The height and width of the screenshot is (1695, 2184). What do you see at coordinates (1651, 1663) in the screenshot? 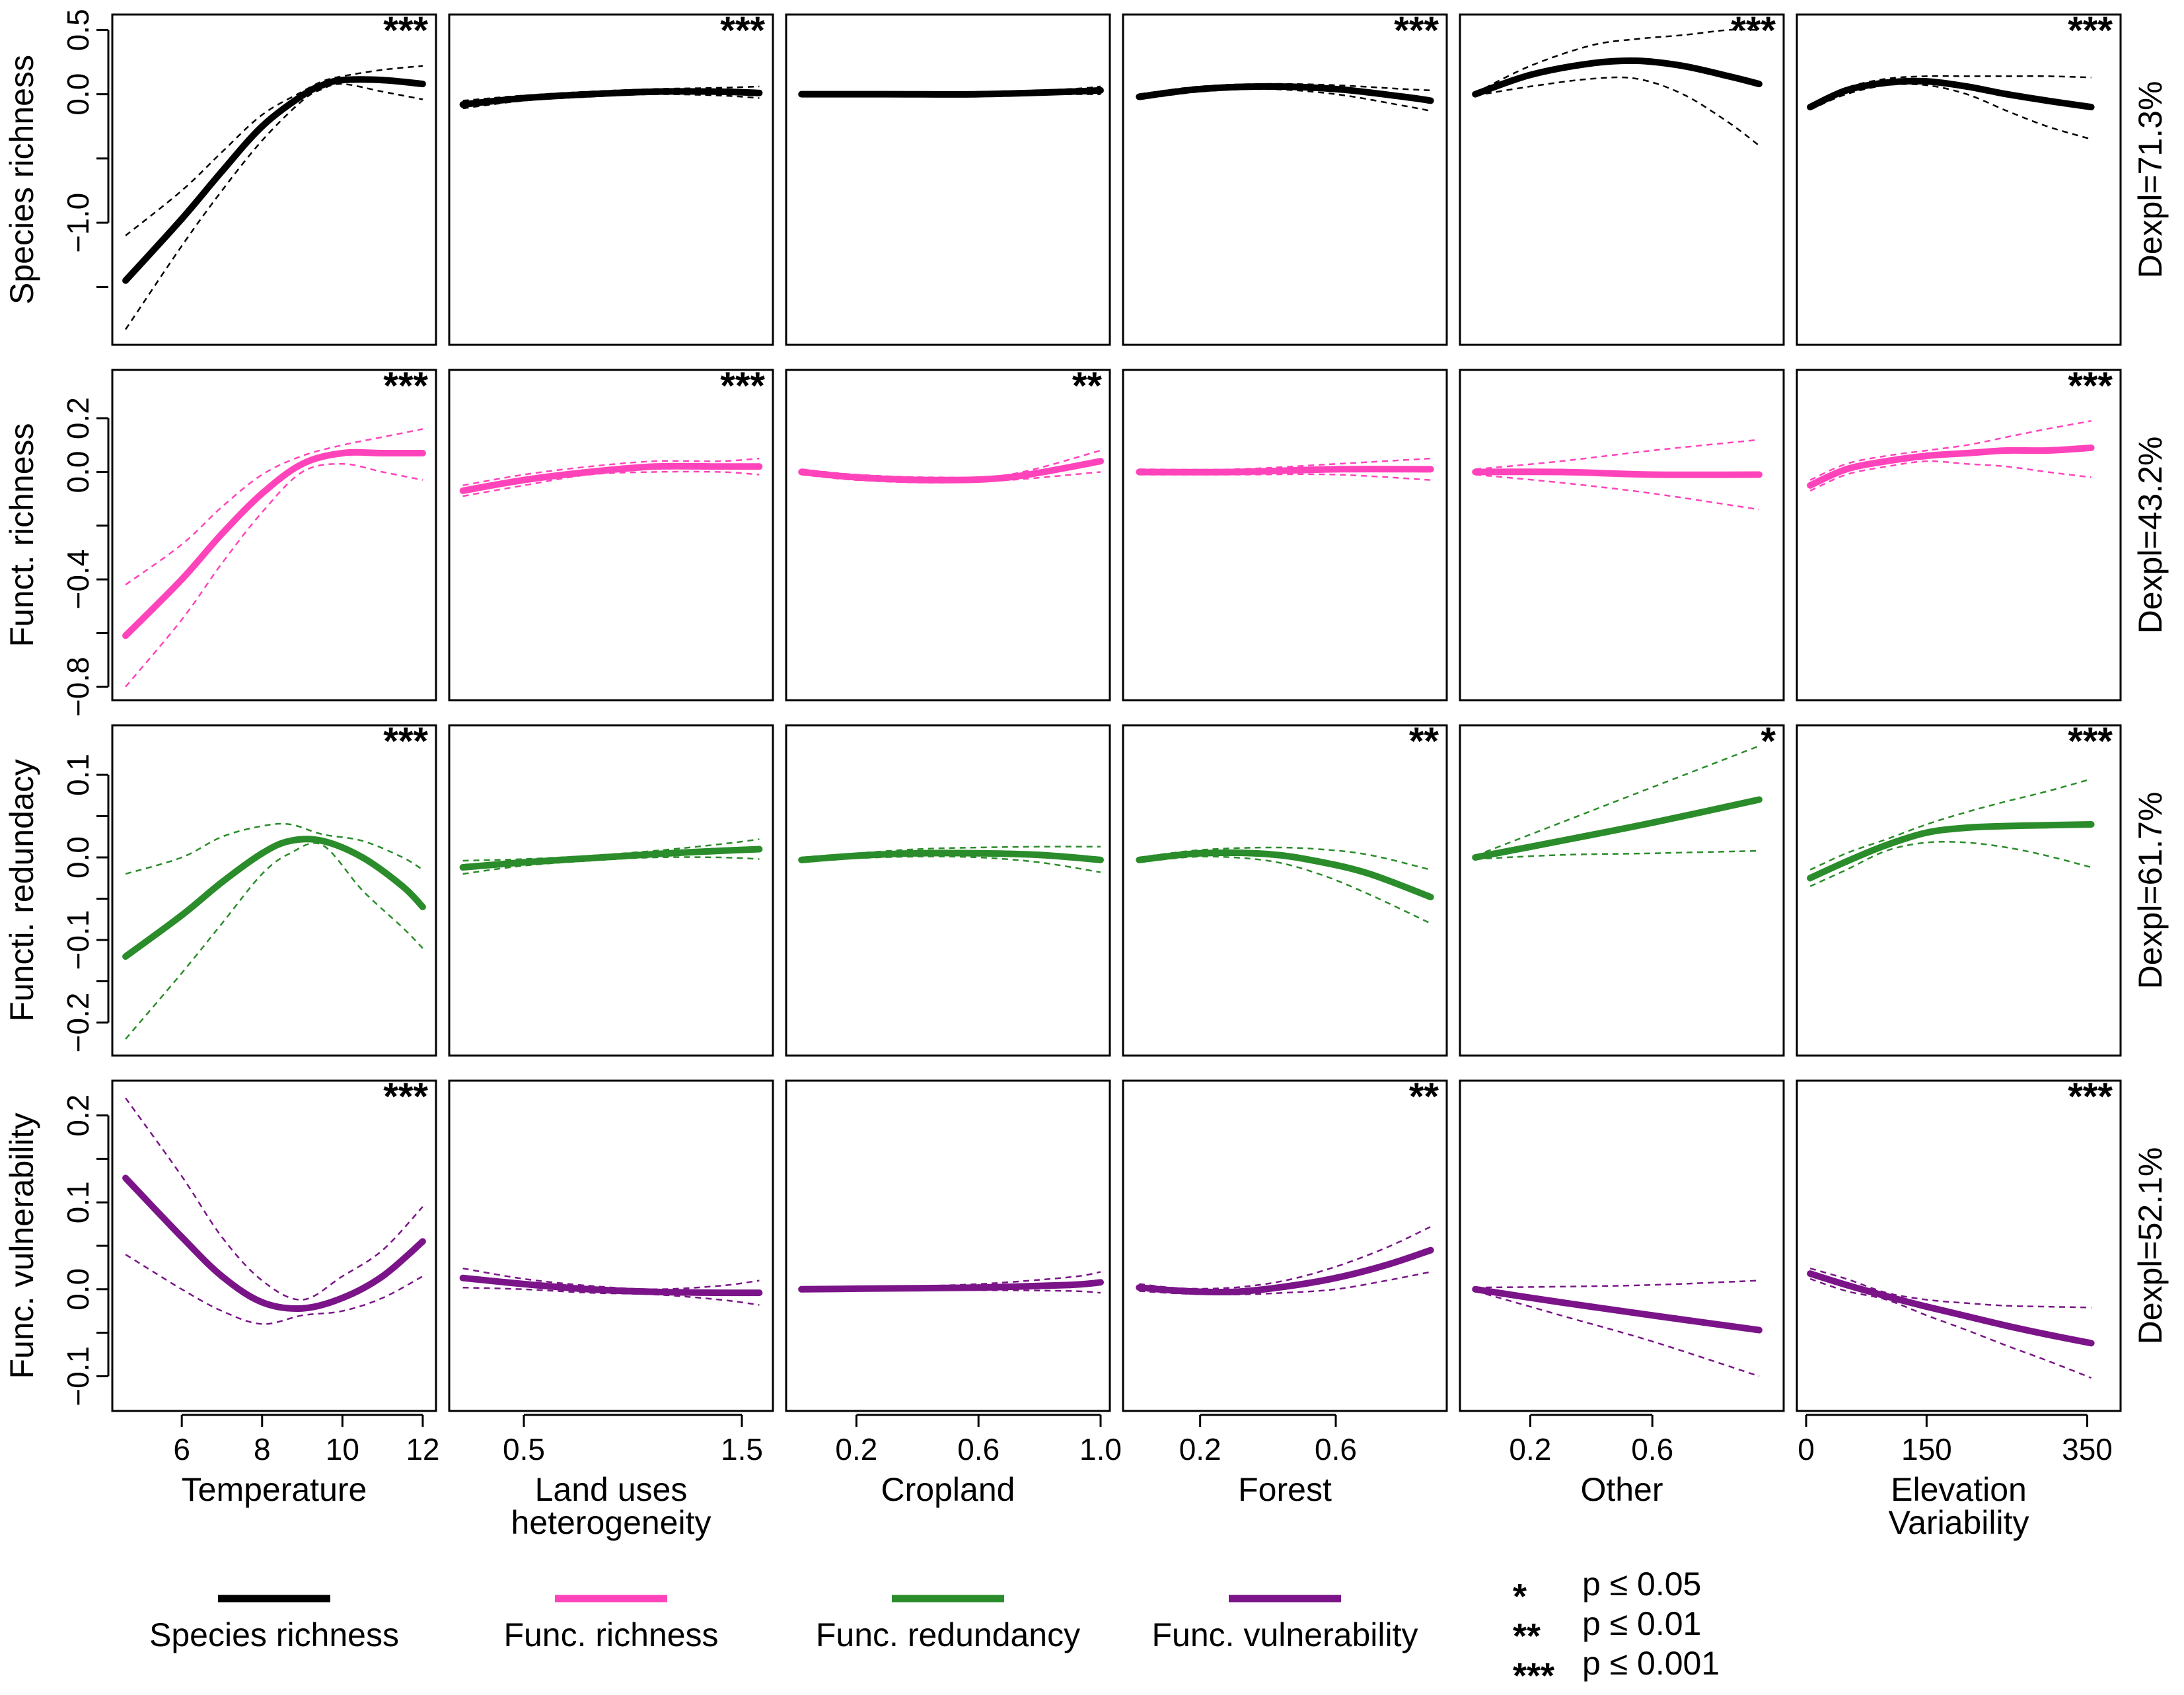
I see `legend-sig-text: p ≤ 0.001` at bounding box center [1651, 1663].